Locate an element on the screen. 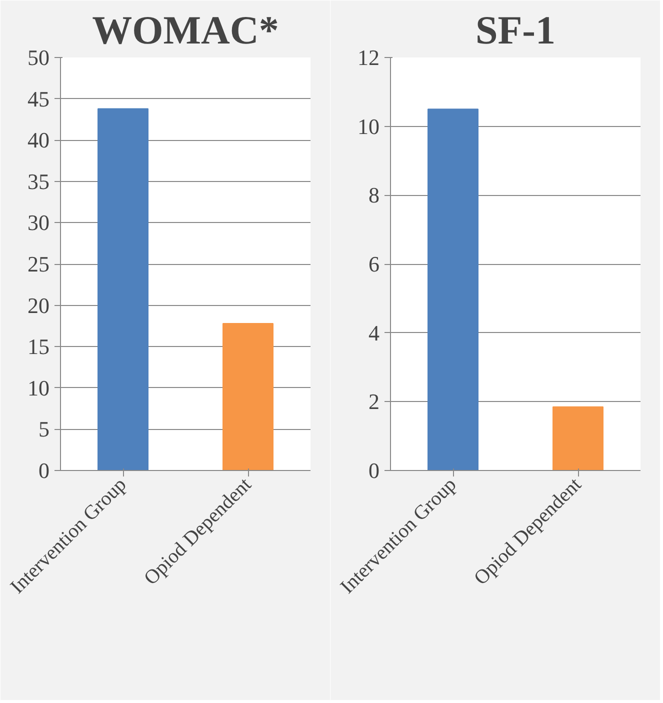 The width and height of the screenshot is (663, 703). y-tick-label: 8 is located at coordinates (374, 195).